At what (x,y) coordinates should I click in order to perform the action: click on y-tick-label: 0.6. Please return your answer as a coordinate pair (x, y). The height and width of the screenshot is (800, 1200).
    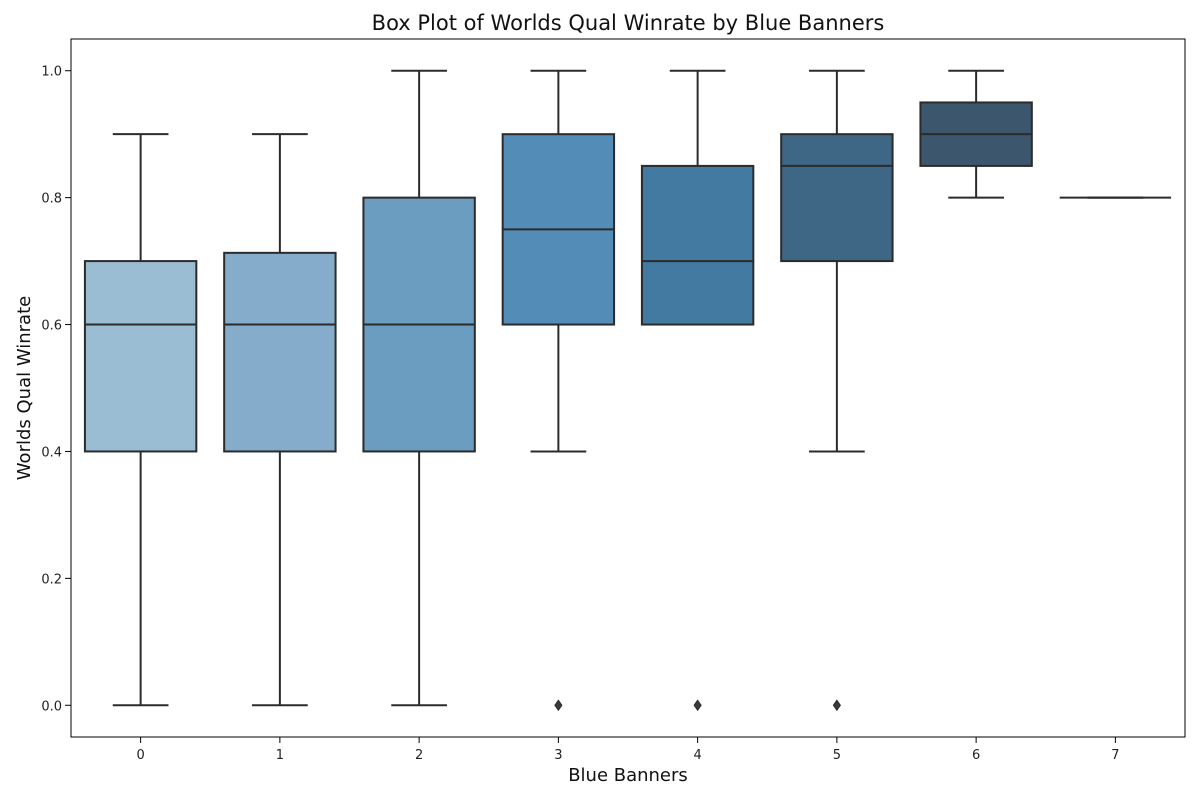
    Looking at the image, I should click on (51, 326).